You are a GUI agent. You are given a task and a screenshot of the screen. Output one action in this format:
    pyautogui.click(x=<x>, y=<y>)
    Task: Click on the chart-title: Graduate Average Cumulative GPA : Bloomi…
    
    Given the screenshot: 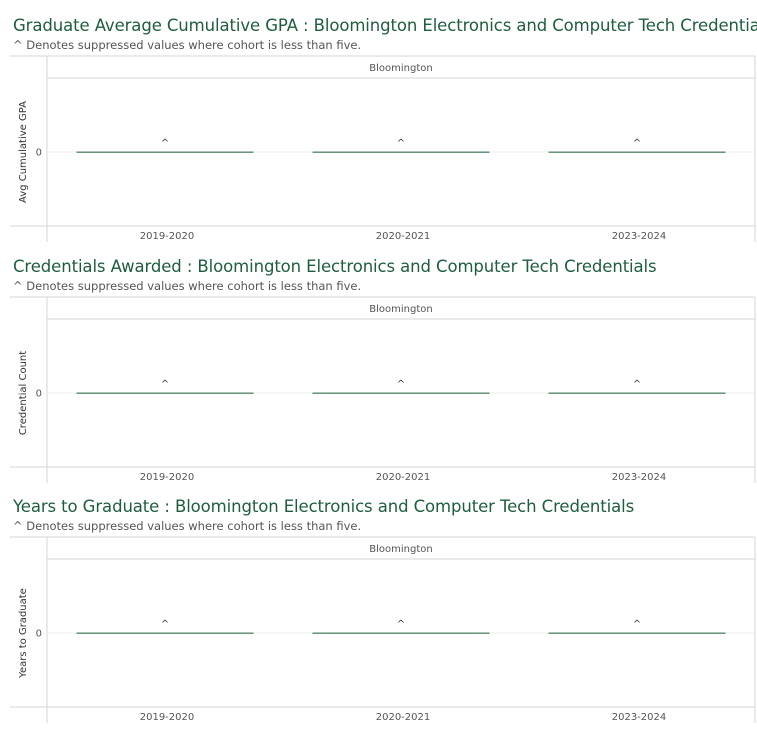 What is the action you would take?
    pyautogui.click(x=385, y=25)
    